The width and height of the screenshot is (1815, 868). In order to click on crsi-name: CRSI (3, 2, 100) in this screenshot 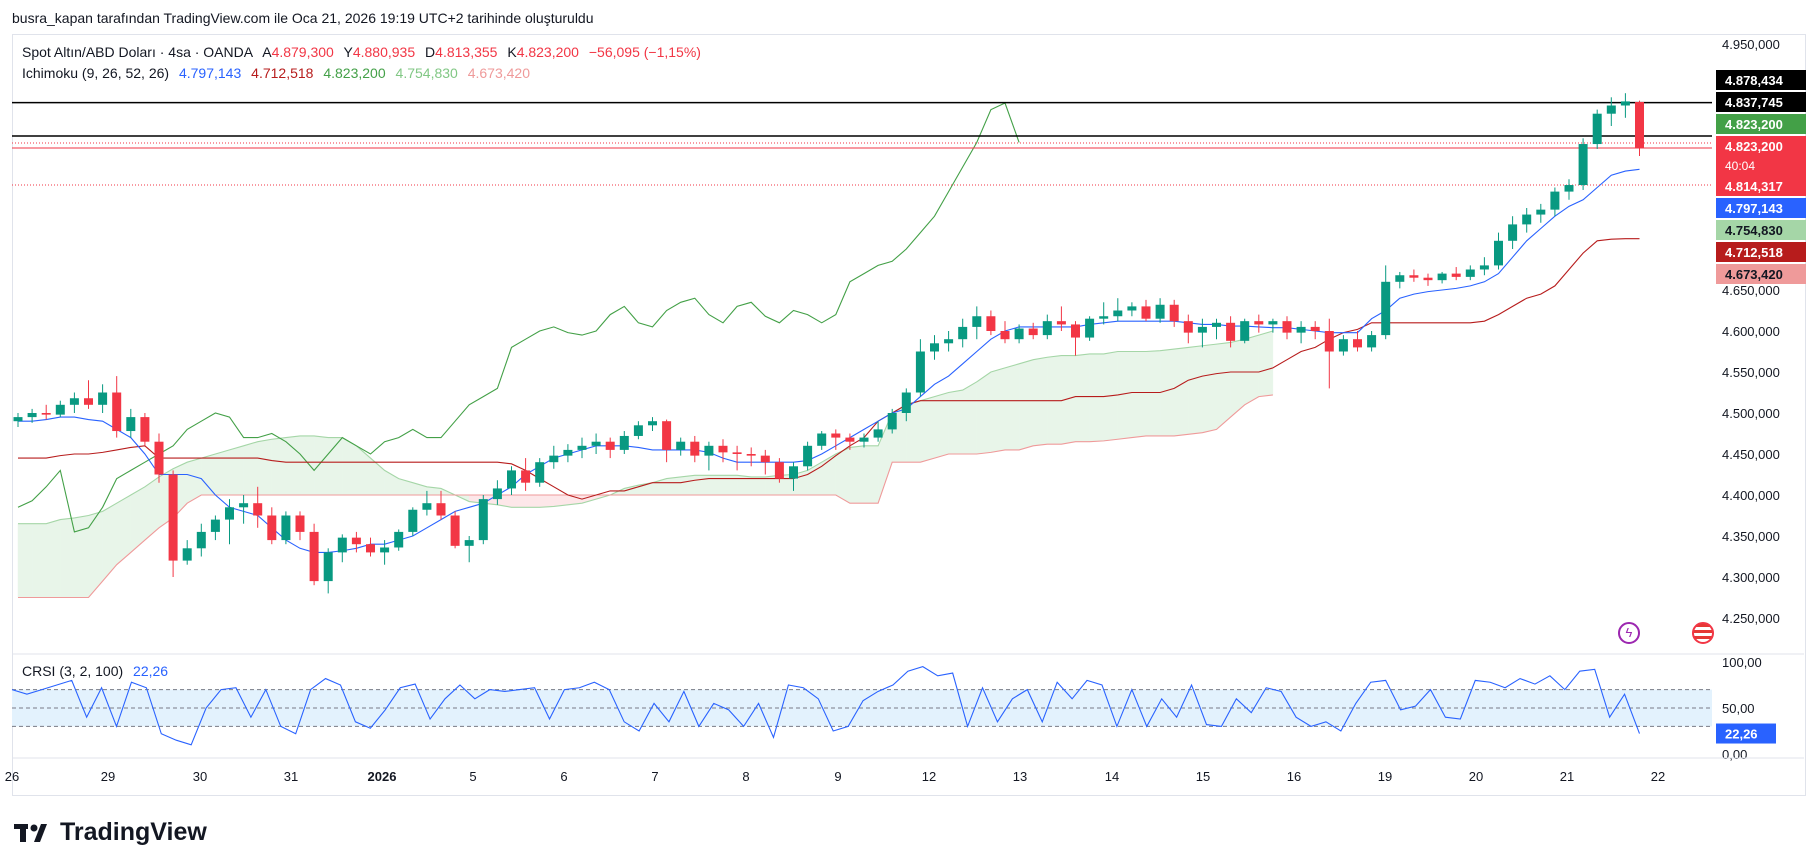, I will do `click(73, 671)`.